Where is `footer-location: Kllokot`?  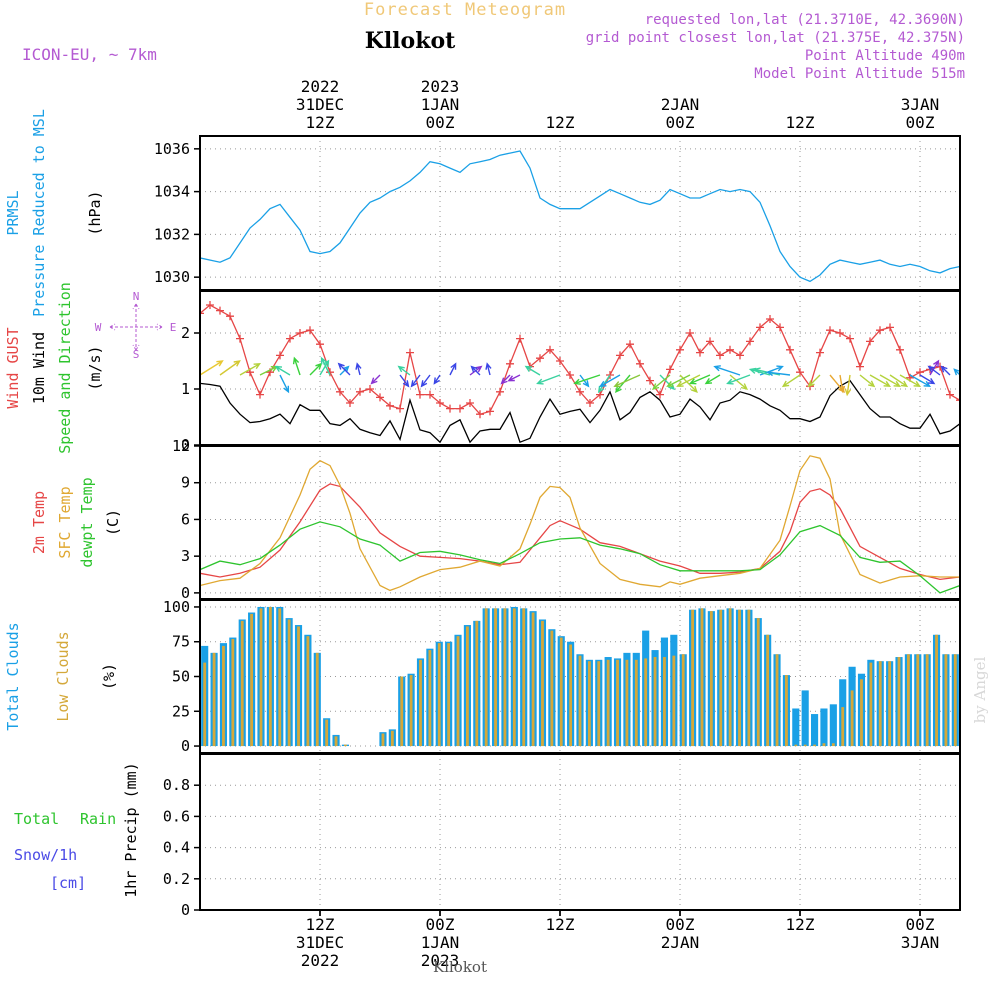 footer-location: Kllokot is located at coordinates (460, 967).